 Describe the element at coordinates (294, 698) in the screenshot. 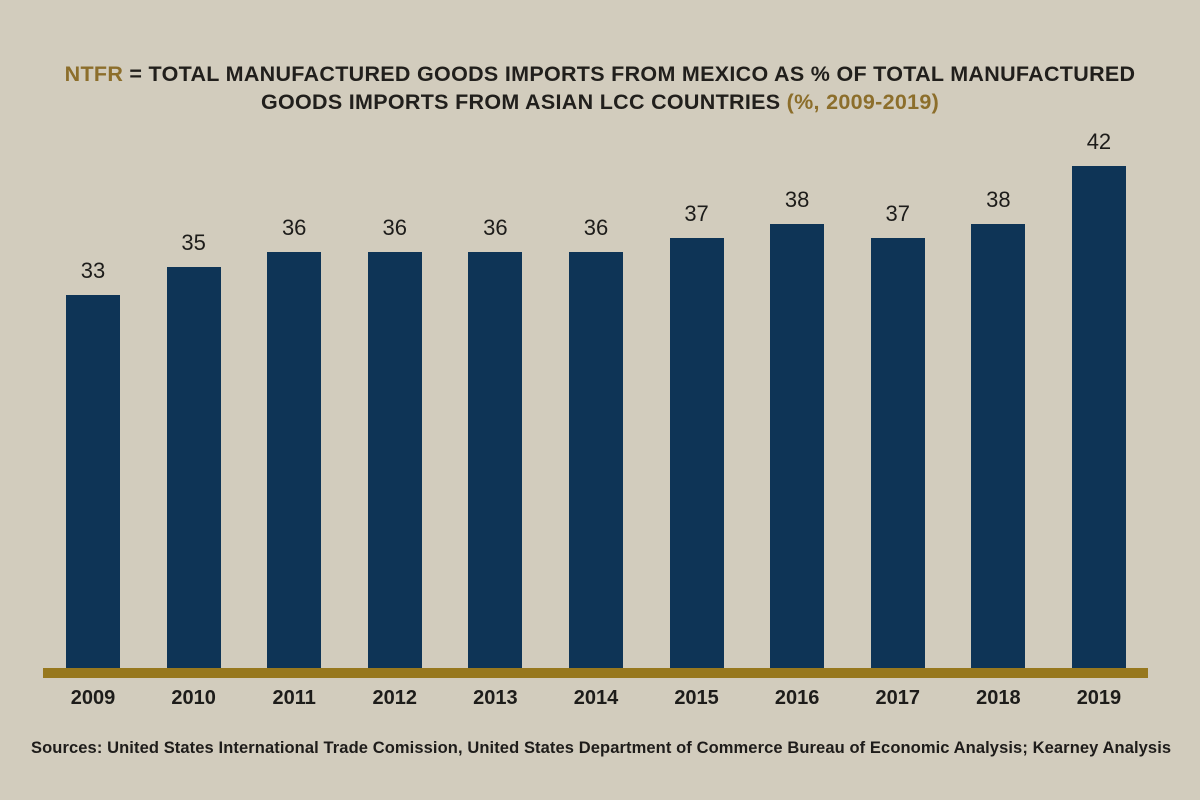

I see `x-axis-label-2011: 2011` at that location.